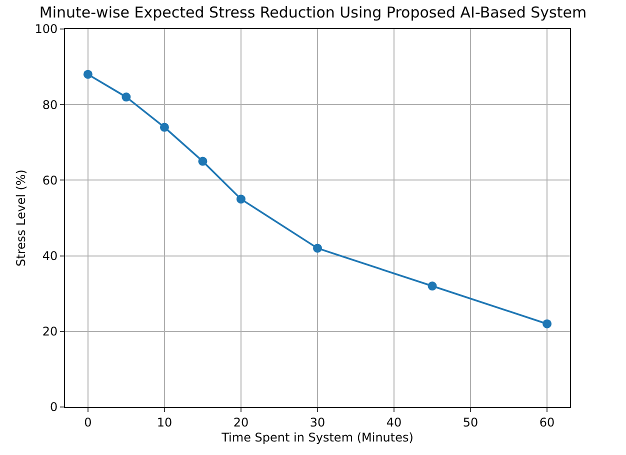 Image resolution: width=626 pixels, height=455 pixels. I want to click on y-tick-label: 40, so click(50, 256).